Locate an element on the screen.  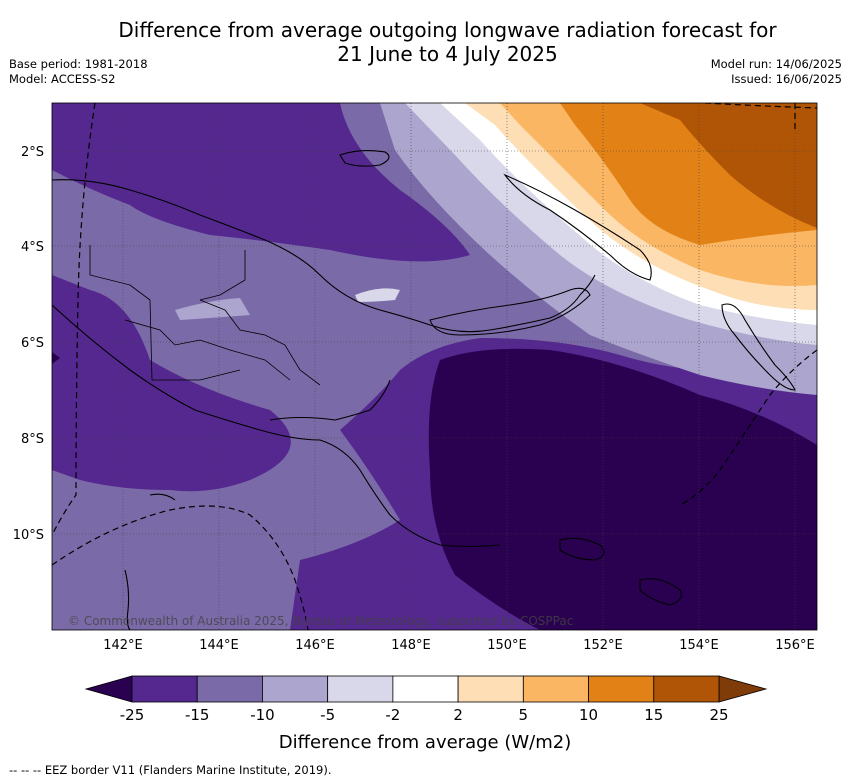
band-minus15-25-north is located at coordinates (261, 182).